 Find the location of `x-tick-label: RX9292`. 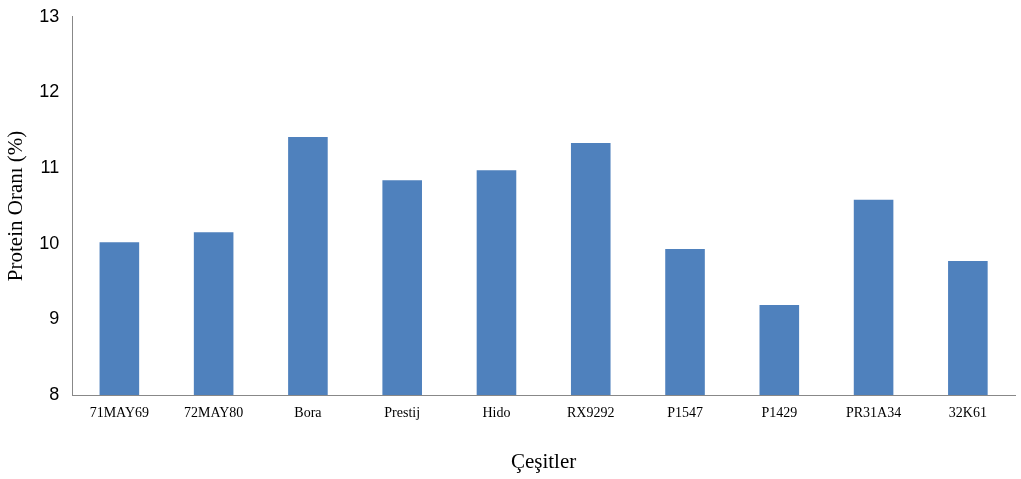

x-tick-label: RX9292 is located at coordinates (591, 413).